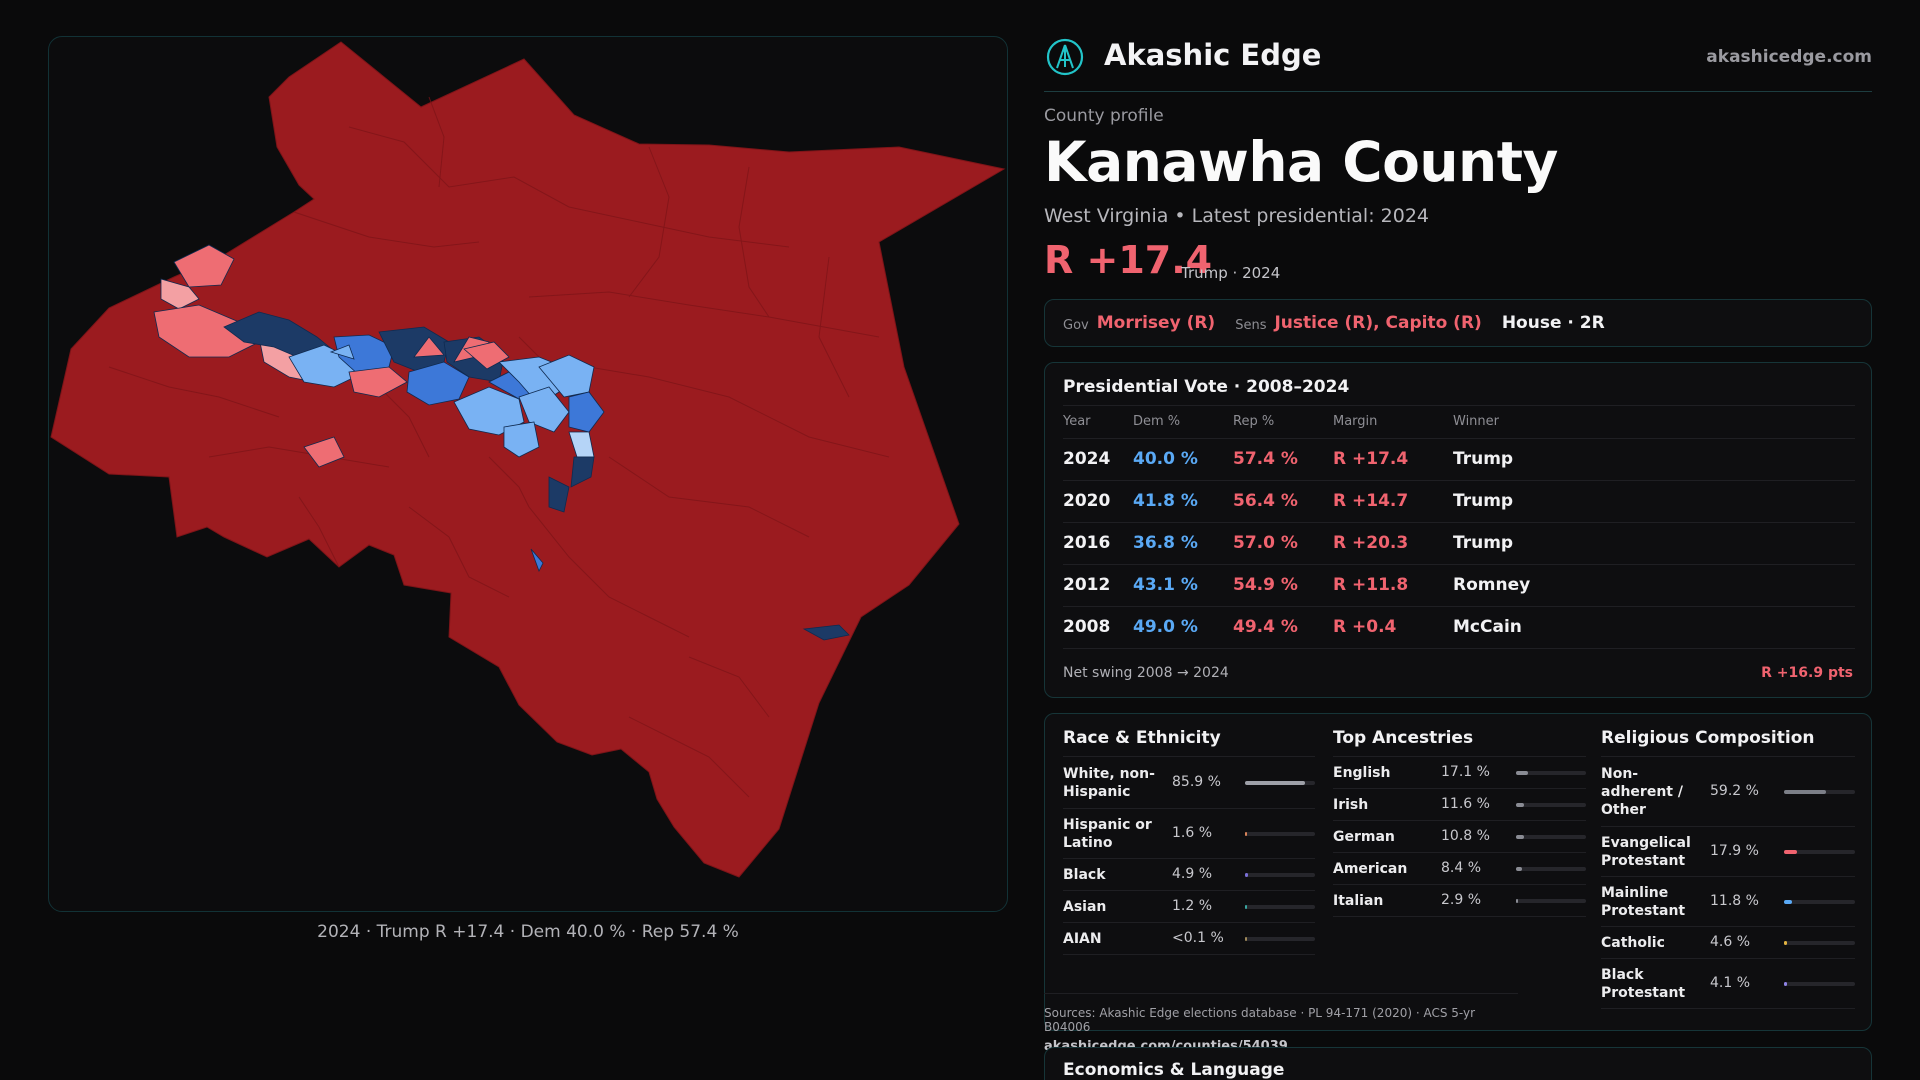 The height and width of the screenshot is (1080, 1920). What do you see at coordinates (1265, 543) in the screenshot?
I see `cell-rep: 57.0 %` at bounding box center [1265, 543].